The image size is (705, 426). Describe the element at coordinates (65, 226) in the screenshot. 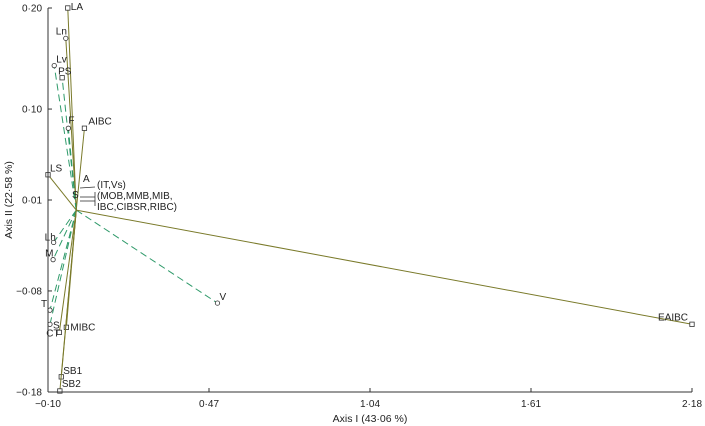

I see `vector-line-lh` at that location.